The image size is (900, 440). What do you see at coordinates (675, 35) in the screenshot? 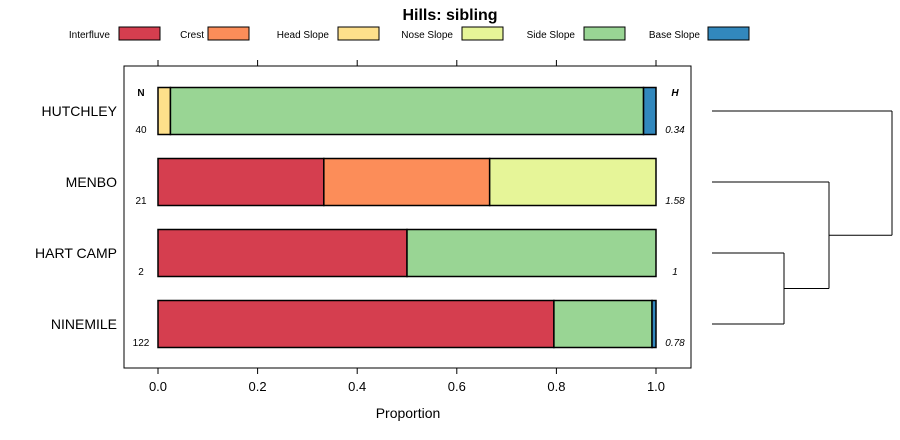
I see `legend-label-base-slope: Base Slope` at bounding box center [675, 35].